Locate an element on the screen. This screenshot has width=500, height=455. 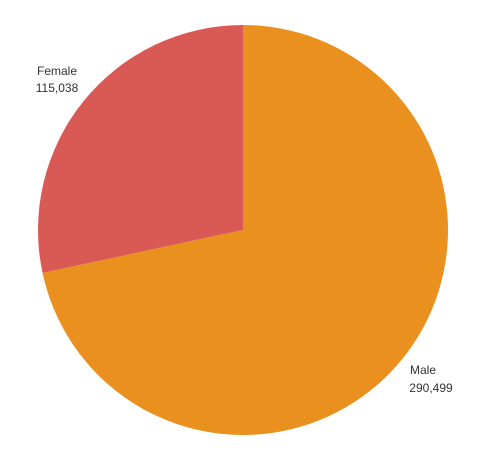
slice-label-male-name: Male is located at coordinates (423, 370).